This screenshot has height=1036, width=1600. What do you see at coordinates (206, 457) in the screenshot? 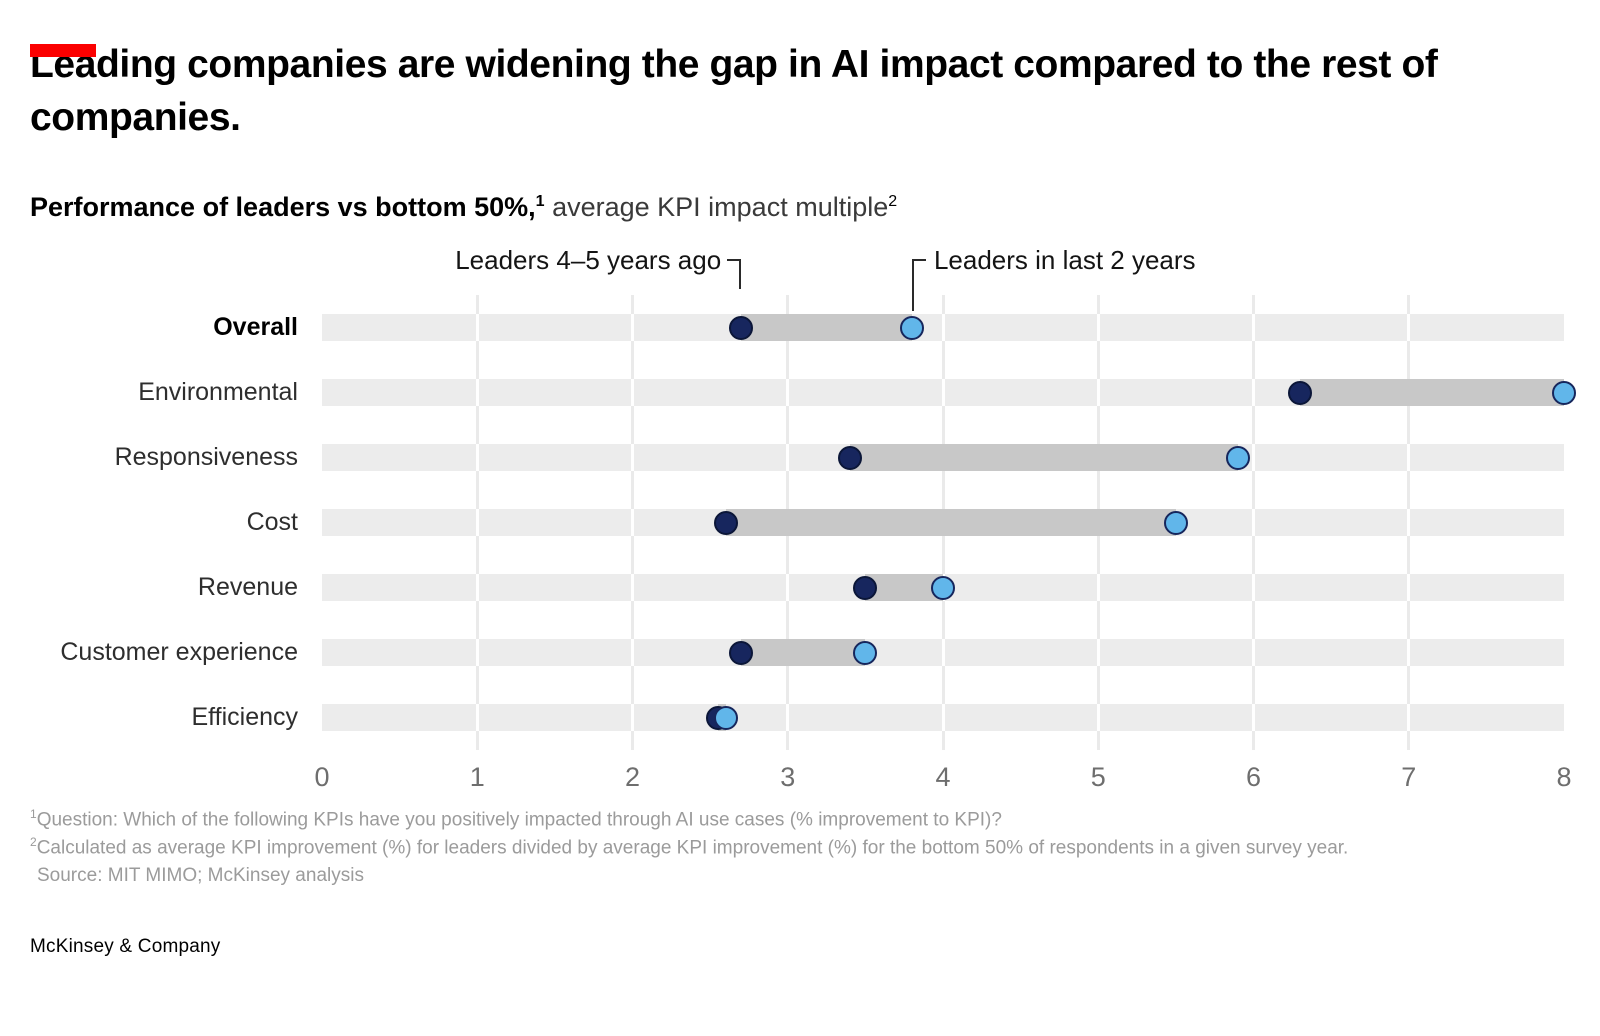
I see `category-label: Responsiveness` at bounding box center [206, 457].